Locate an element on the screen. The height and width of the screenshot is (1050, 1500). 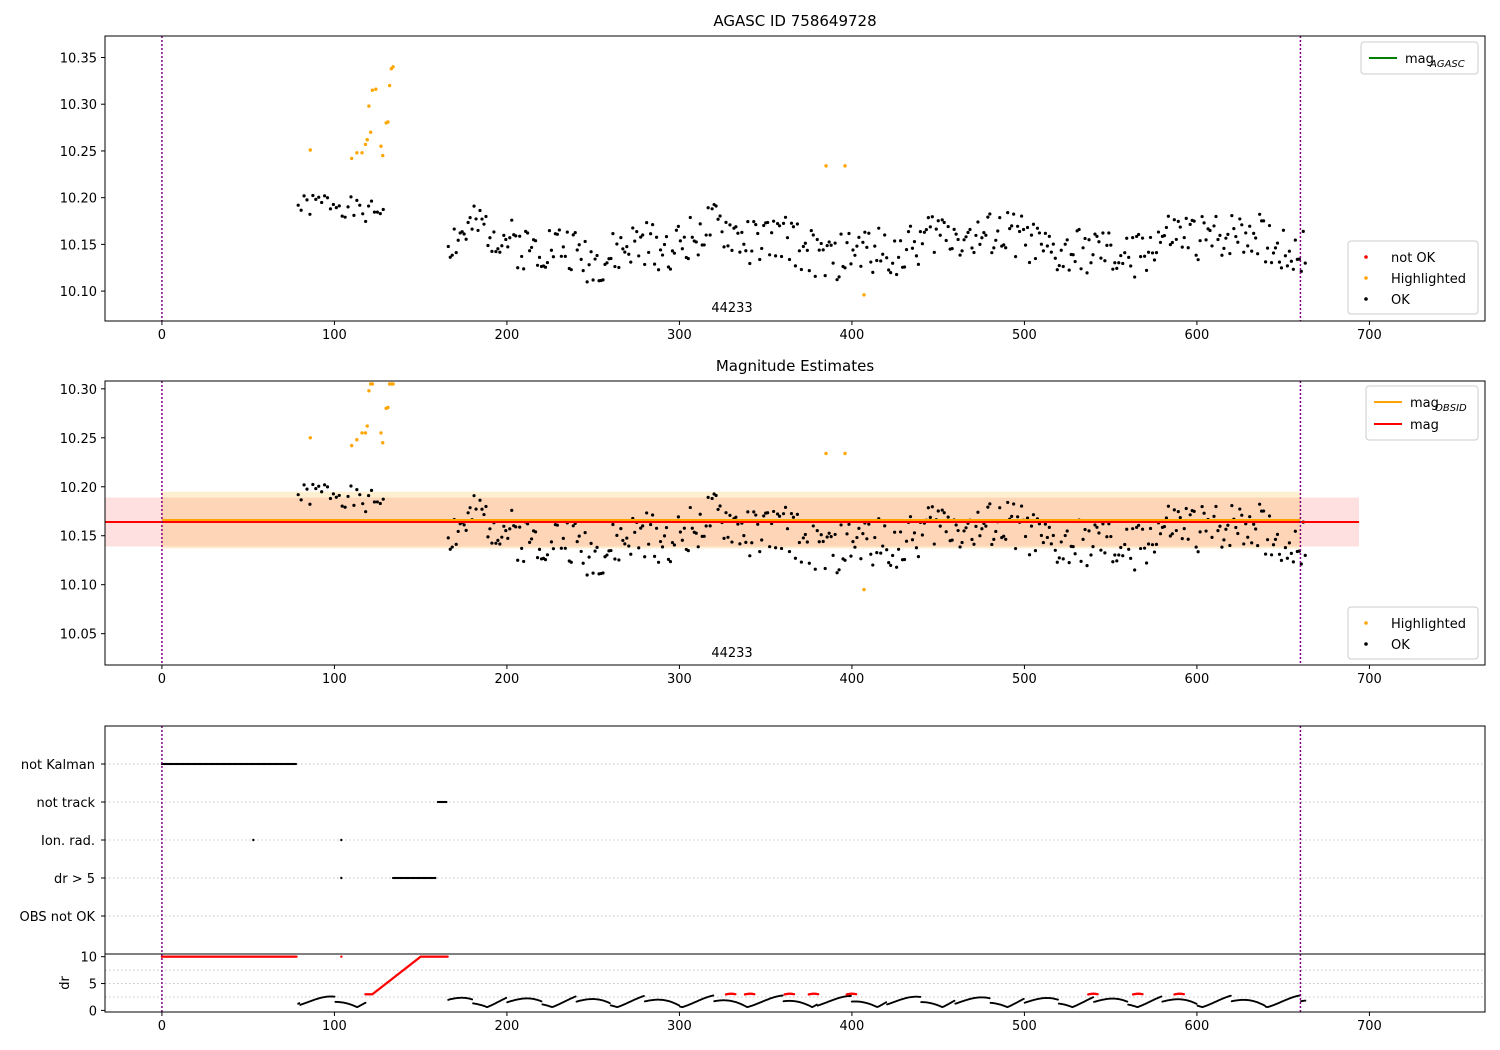
flag-row-label: dr > 5 is located at coordinates (74, 879).